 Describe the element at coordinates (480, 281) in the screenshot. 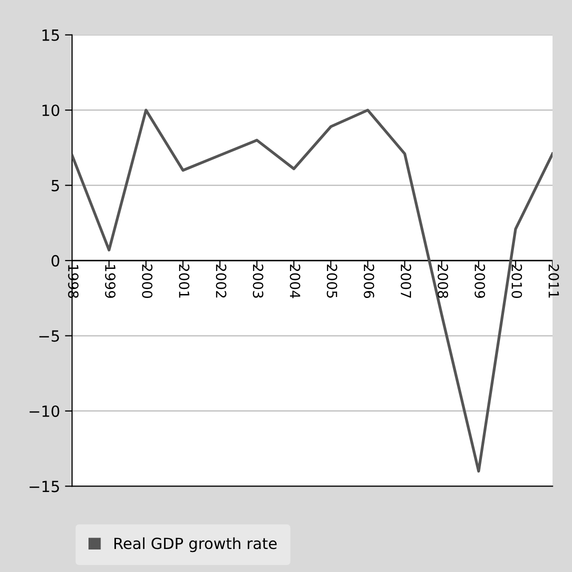

I see `x-tick-label: 2009` at that location.